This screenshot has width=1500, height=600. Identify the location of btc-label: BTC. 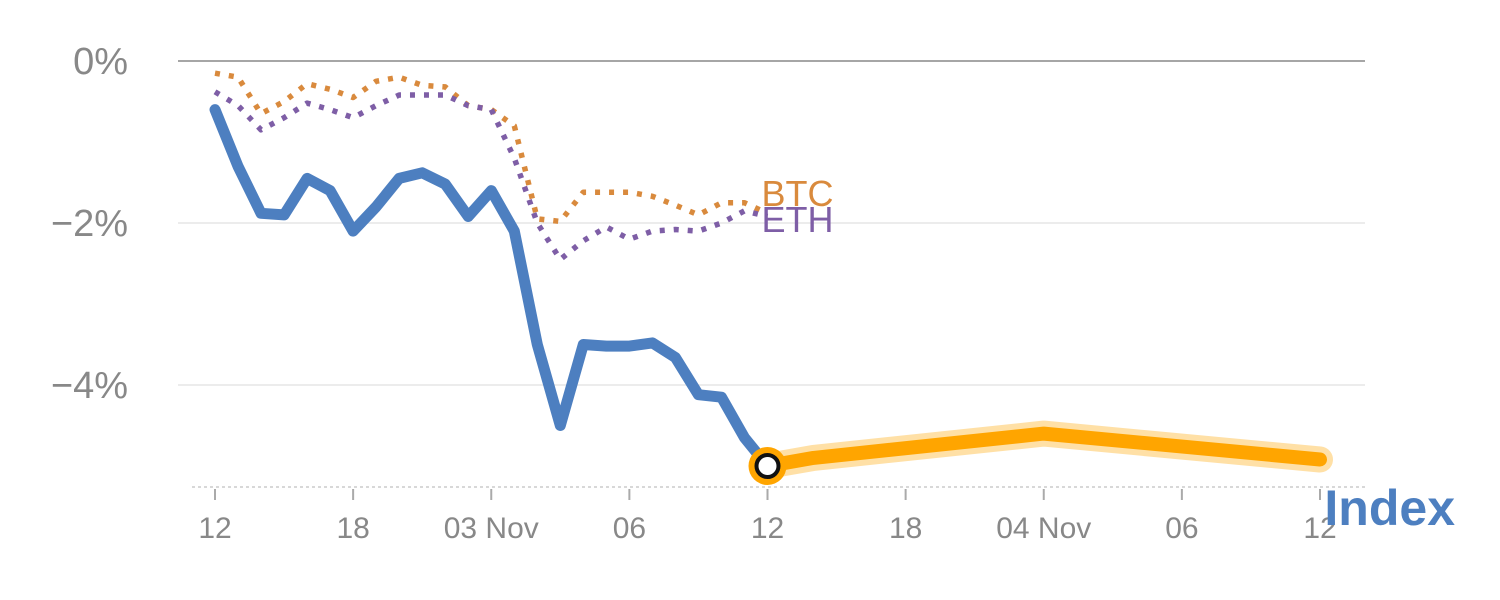
(798, 193).